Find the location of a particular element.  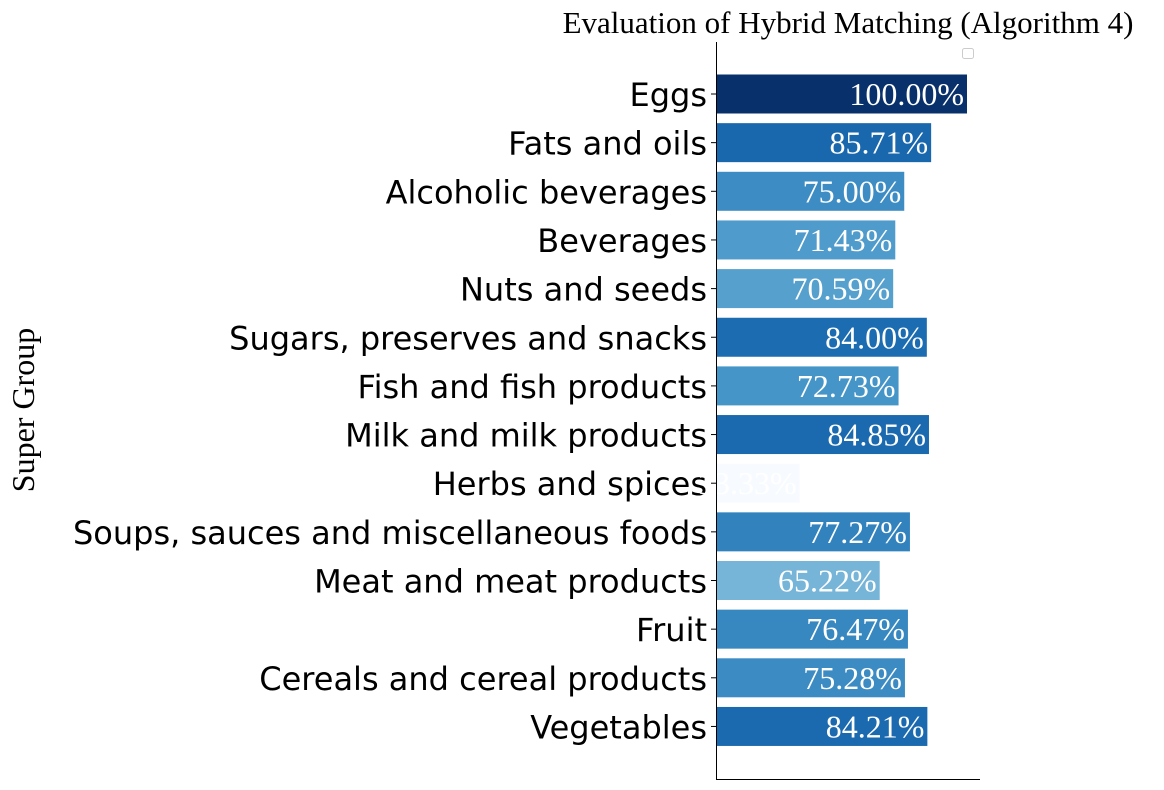

y-tick-label-2: Alcoholic beverages is located at coordinates (546, 192).